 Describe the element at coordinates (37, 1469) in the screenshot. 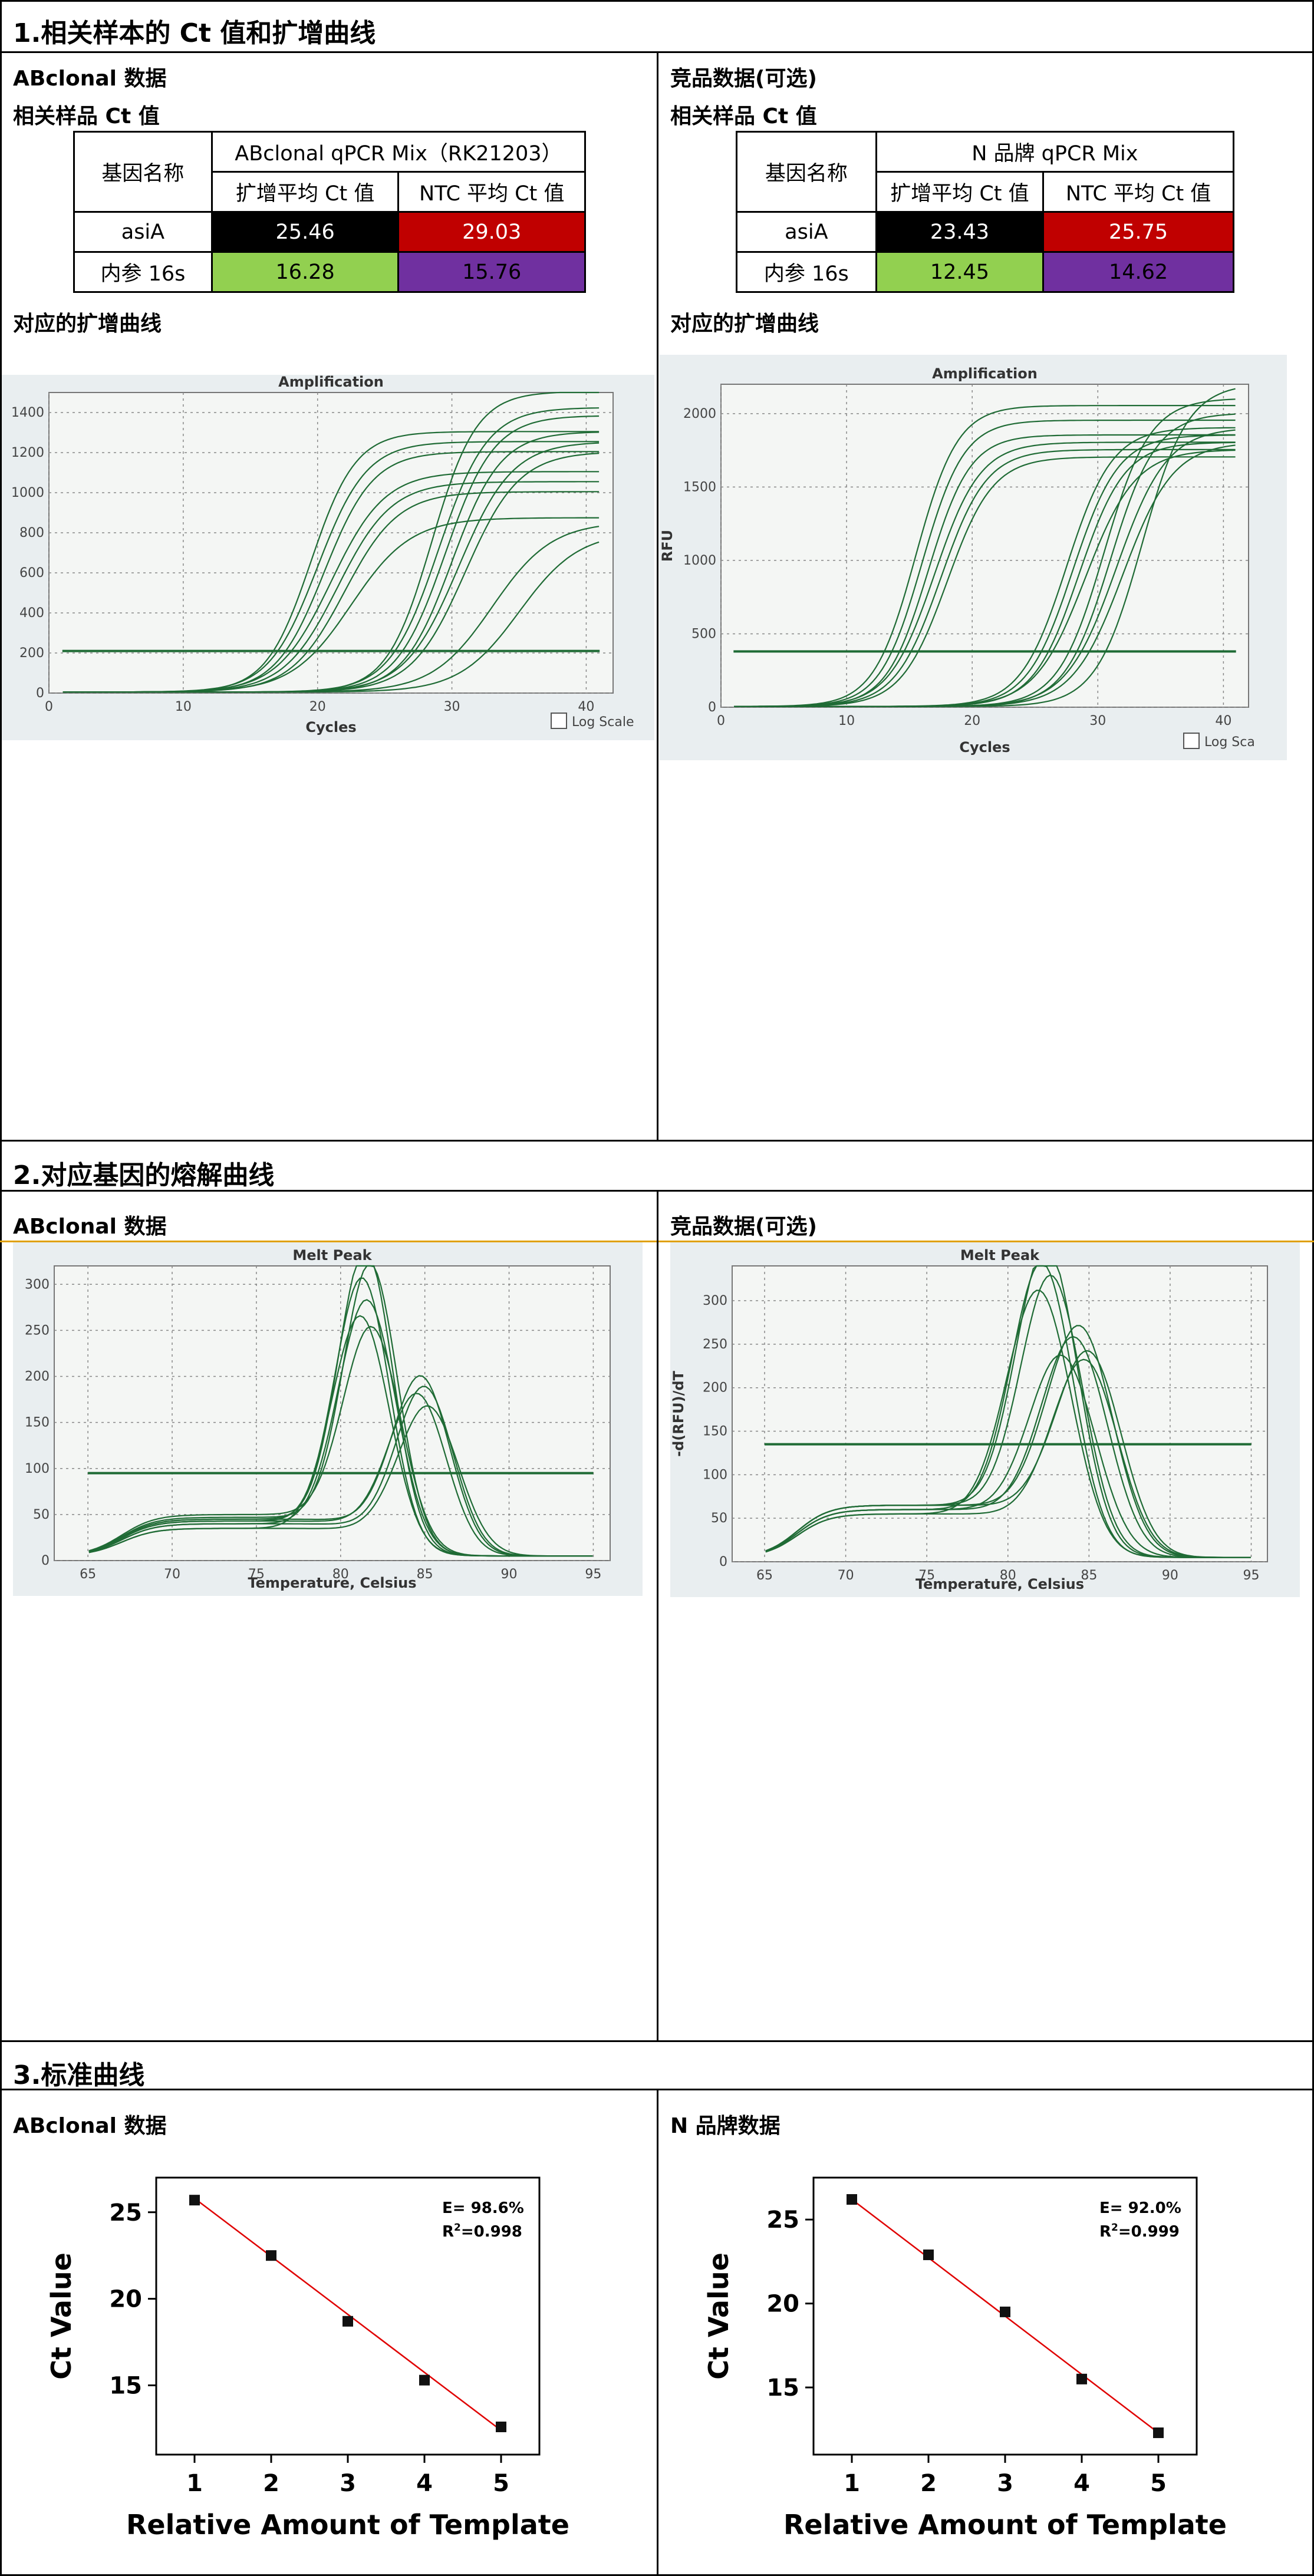

I see `y-tick-label: 100` at that location.